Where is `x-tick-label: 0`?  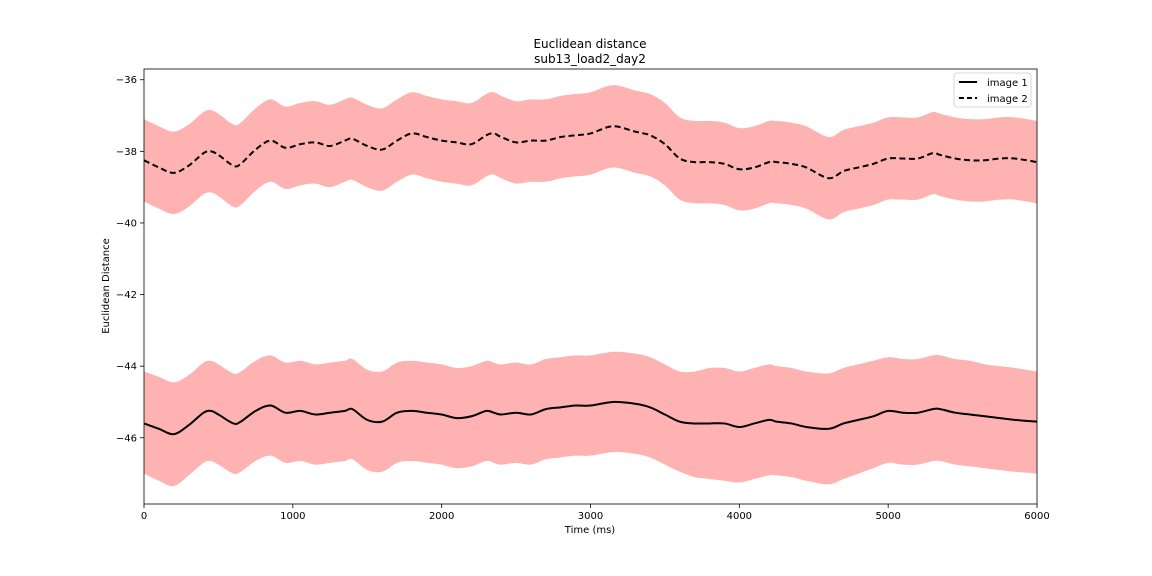
x-tick-label: 0 is located at coordinates (144, 516).